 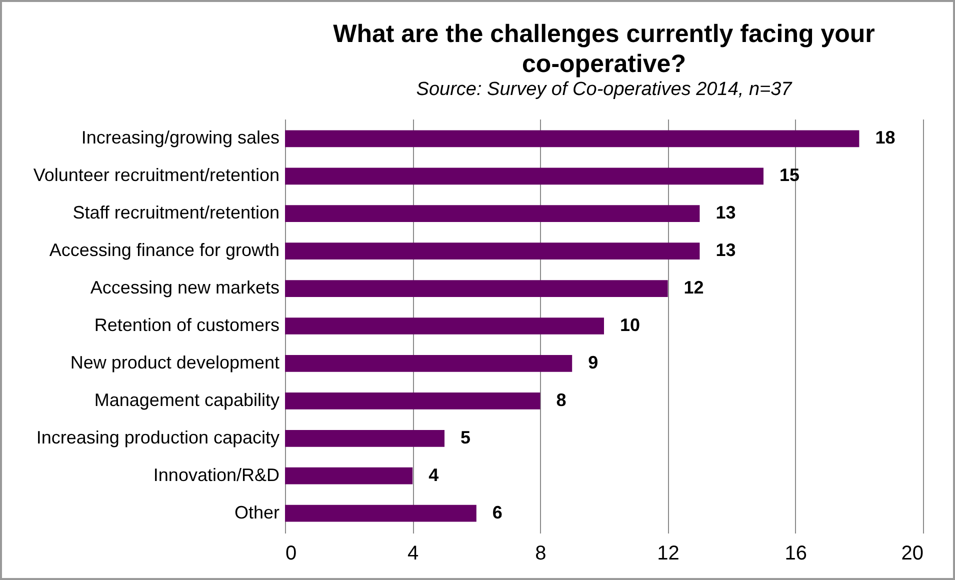 I want to click on y-tick-label: Accessing new markets, so click(x=185, y=288).